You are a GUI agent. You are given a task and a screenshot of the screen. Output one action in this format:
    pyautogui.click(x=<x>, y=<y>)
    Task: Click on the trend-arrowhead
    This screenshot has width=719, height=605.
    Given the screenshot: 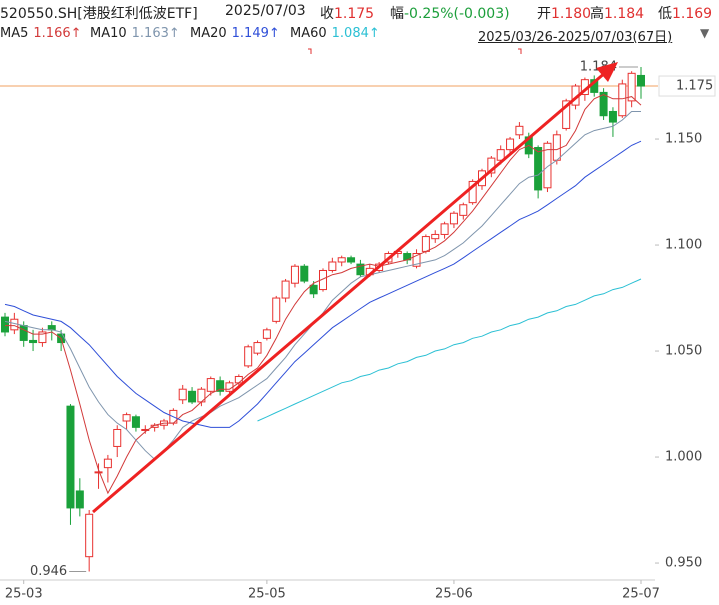 What is the action you would take?
    pyautogui.click(x=607, y=72)
    